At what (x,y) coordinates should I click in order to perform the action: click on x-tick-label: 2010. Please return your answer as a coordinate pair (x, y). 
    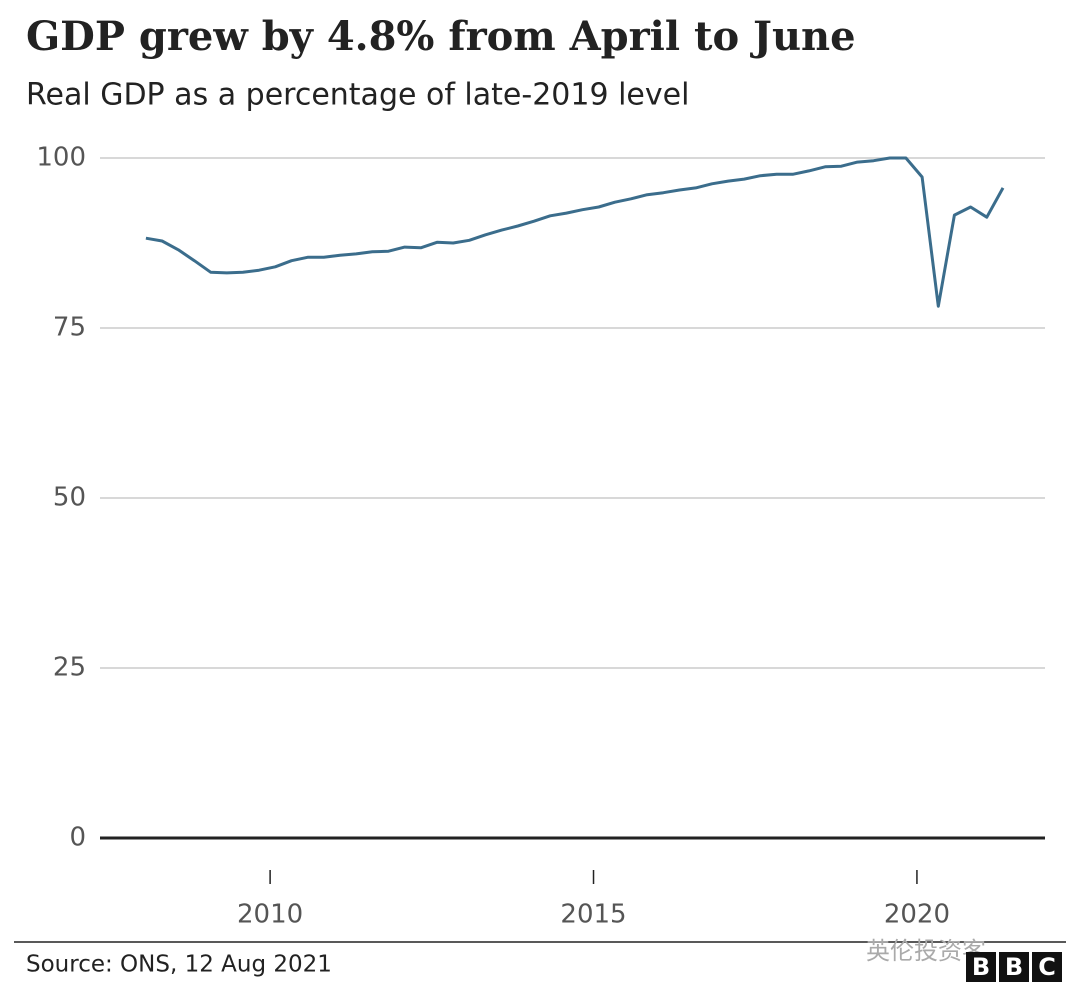
    Looking at the image, I should click on (270, 915).